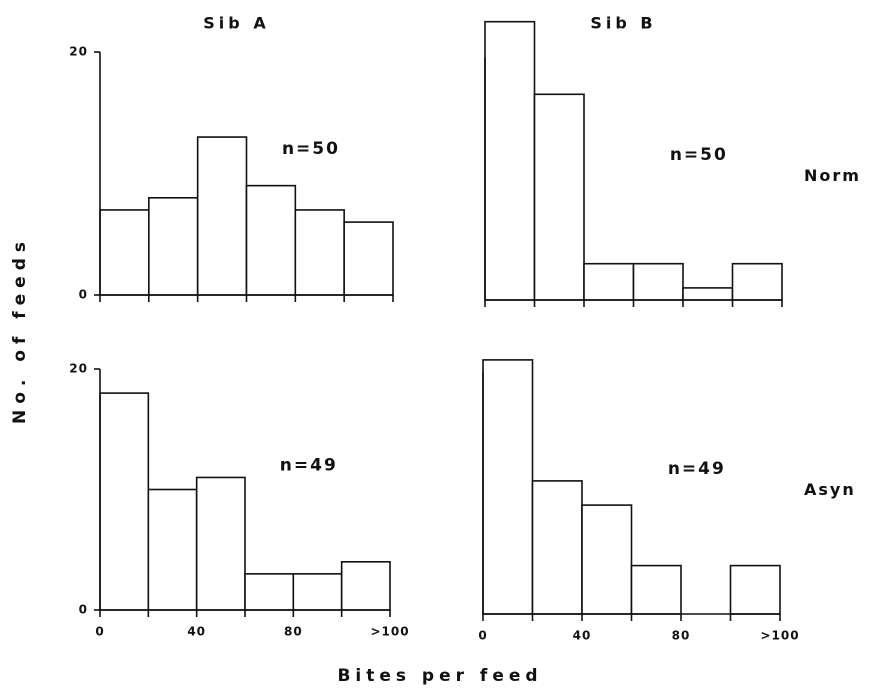  I want to click on row-label: Norm, so click(832, 175).